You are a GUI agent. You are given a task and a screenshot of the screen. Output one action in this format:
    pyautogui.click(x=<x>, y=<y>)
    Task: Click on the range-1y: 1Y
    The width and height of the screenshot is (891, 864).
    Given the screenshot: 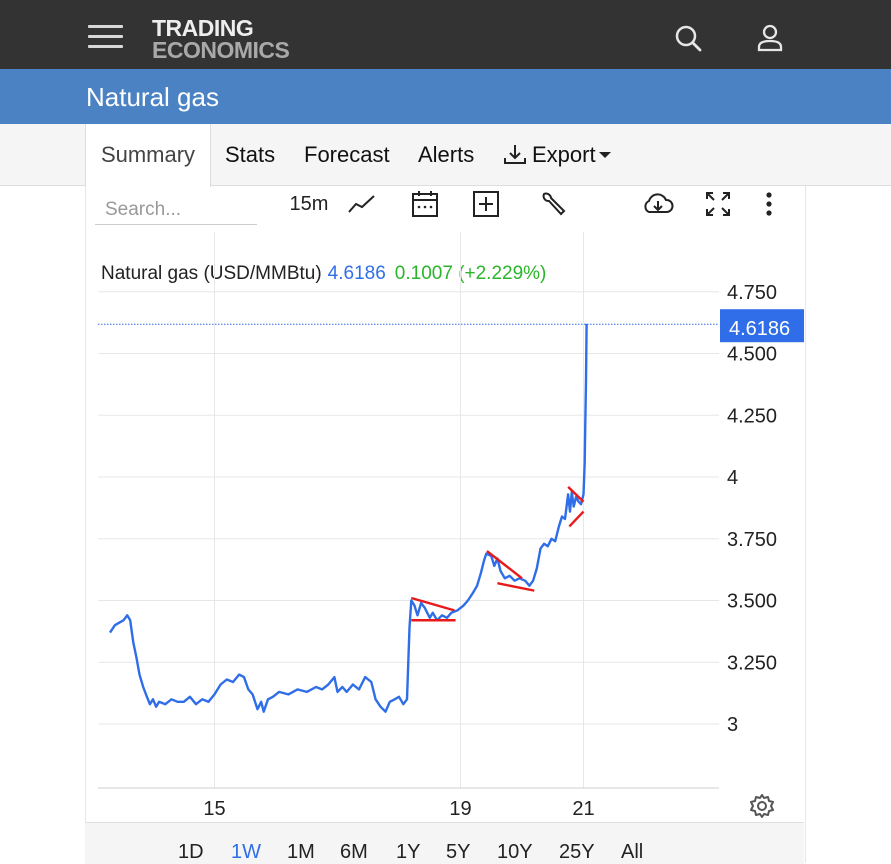 What is the action you would take?
    pyautogui.click(x=408, y=852)
    